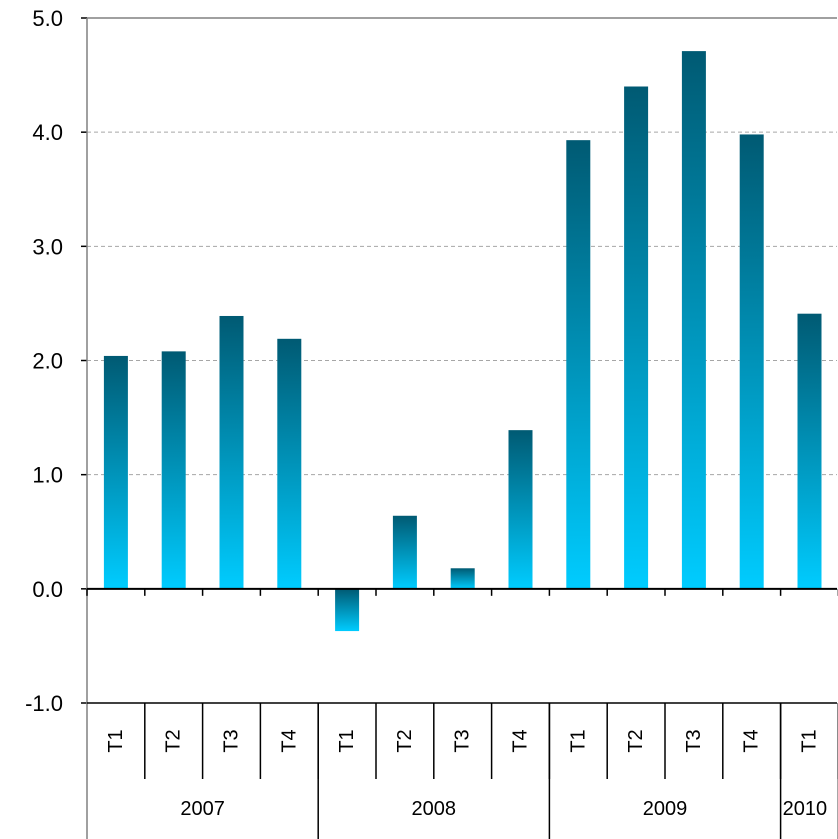  What do you see at coordinates (44, 703) in the screenshot?
I see `y-tick-label: -1.0` at bounding box center [44, 703].